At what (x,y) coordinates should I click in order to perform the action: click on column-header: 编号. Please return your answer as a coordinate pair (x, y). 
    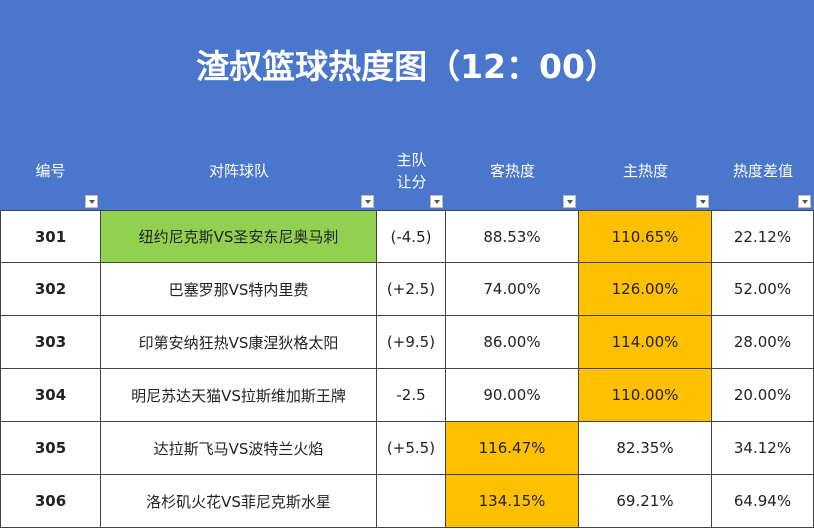
    Looking at the image, I should click on (50, 171).